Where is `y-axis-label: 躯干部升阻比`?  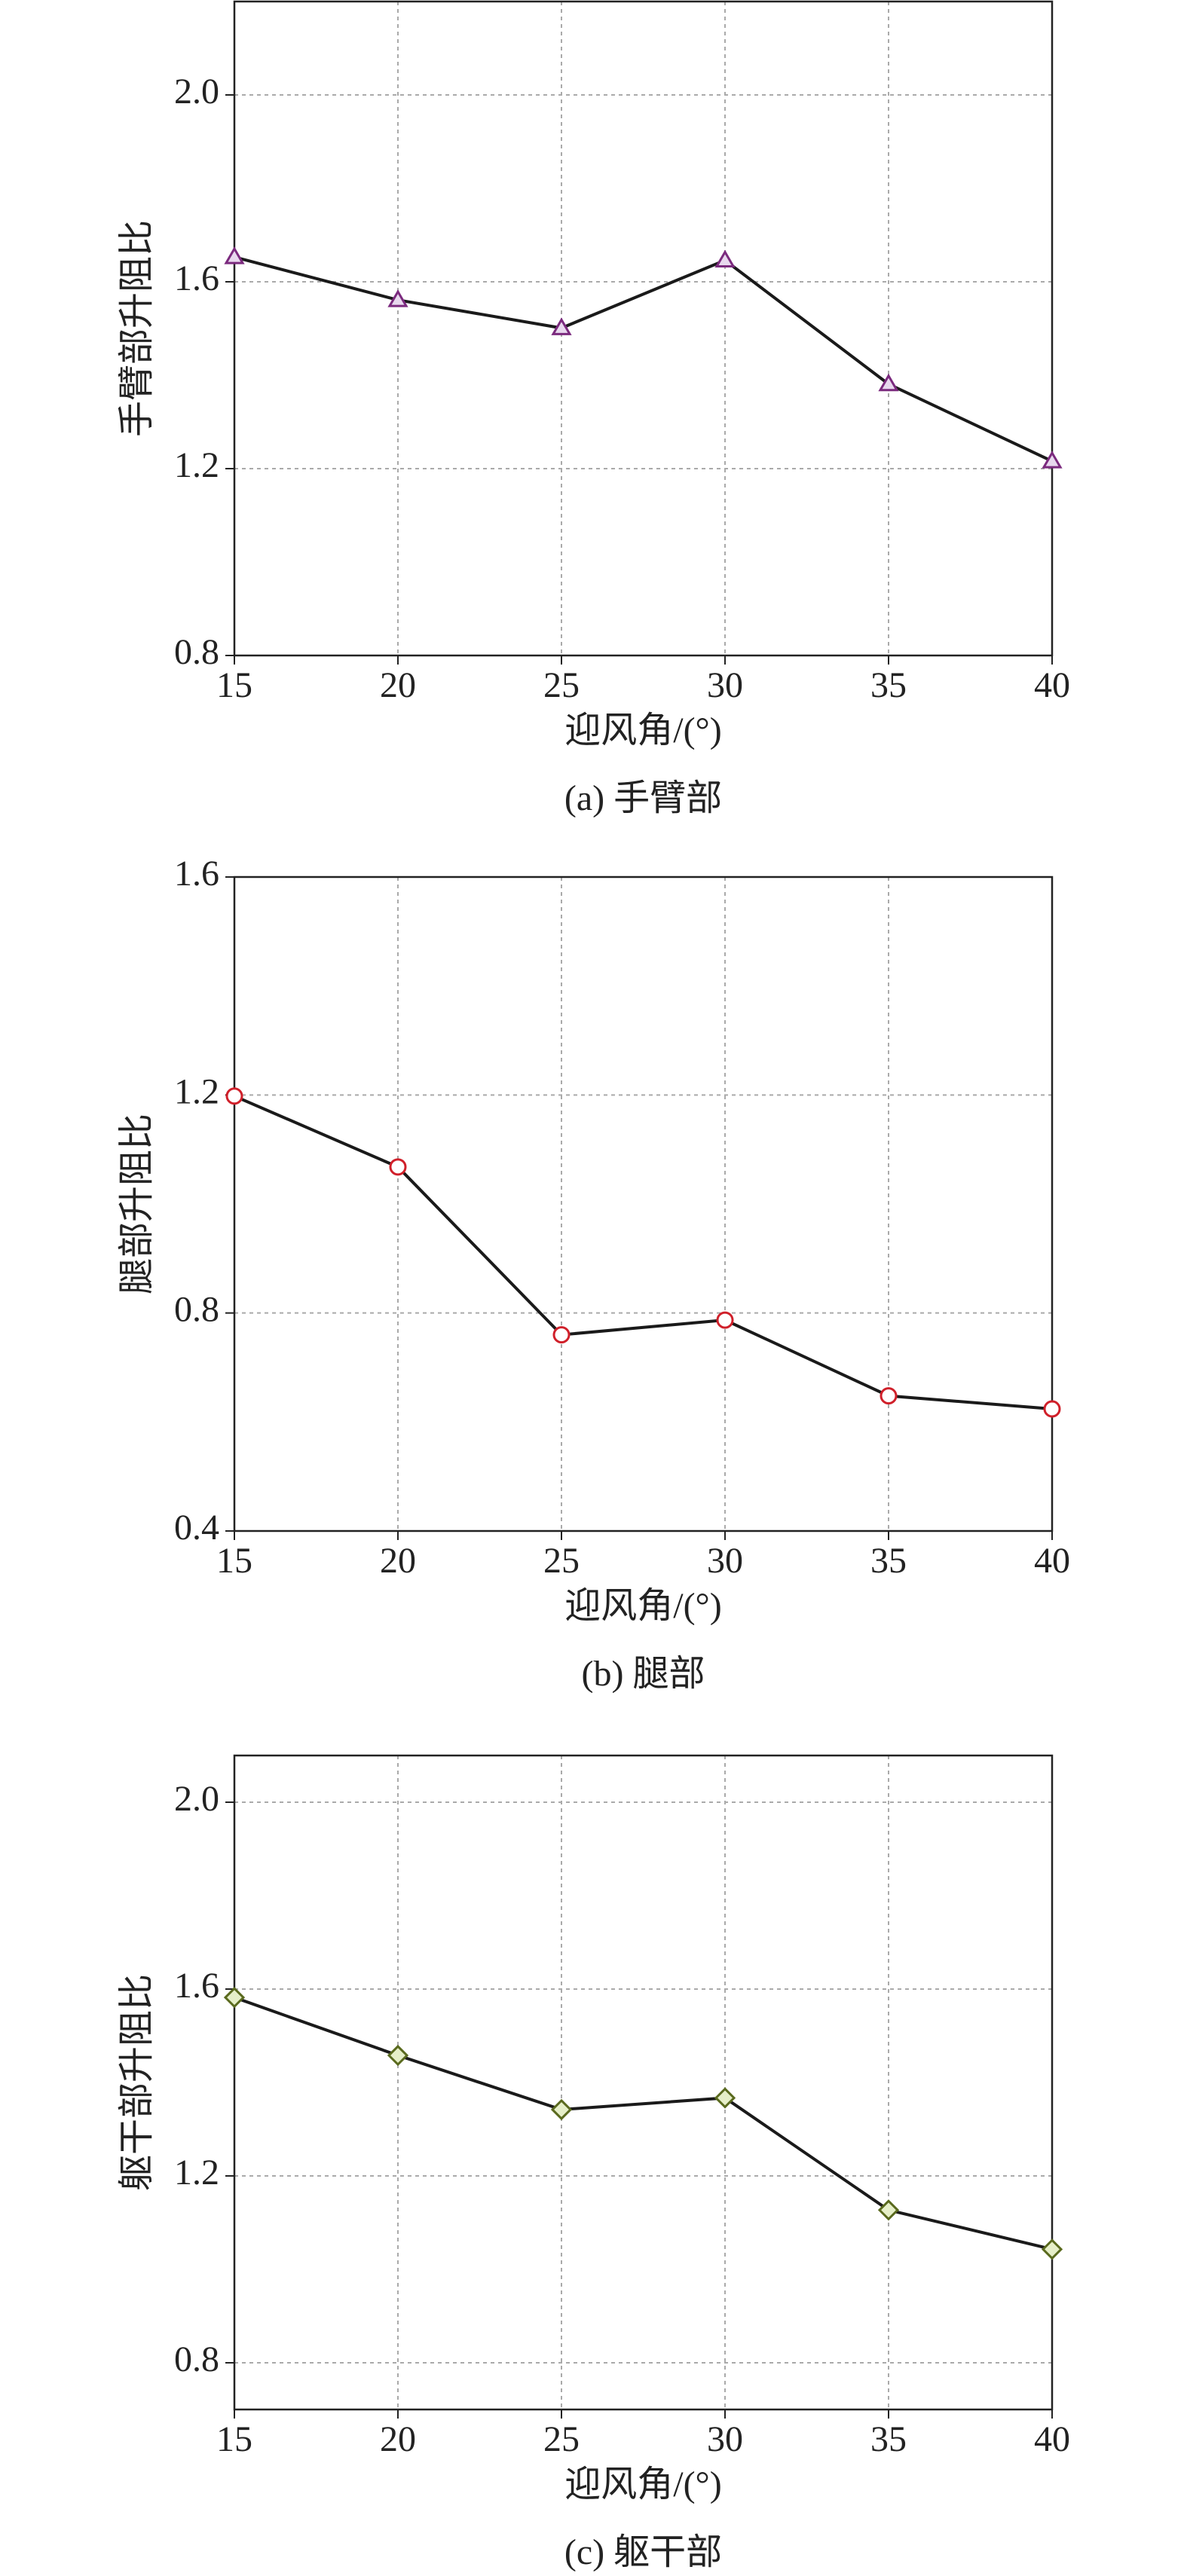 y-axis-label: 躯干部升阻比 is located at coordinates (137, 2082).